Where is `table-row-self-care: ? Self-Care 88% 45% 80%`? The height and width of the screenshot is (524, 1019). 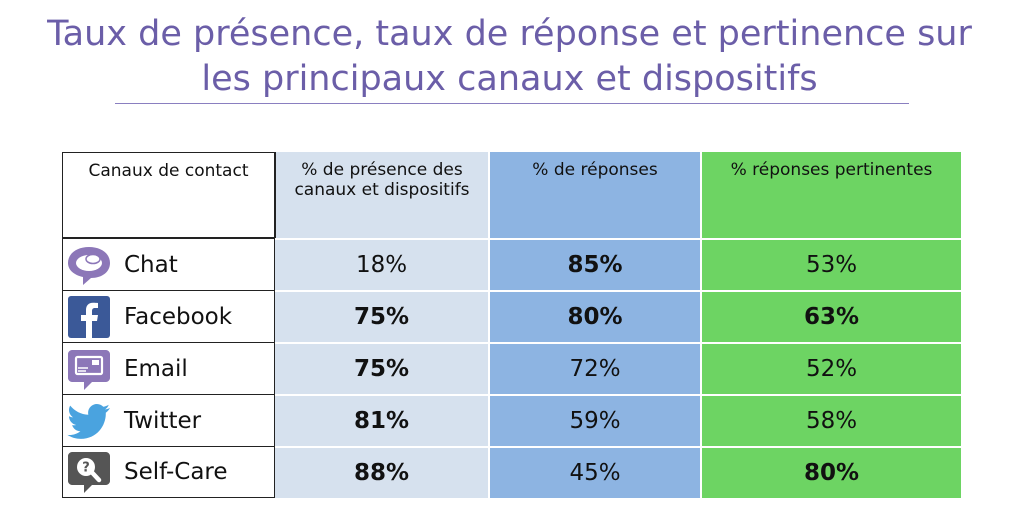
table-row-self-care: ? Self-Care 88% 45% 80% is located at coordinates (511, 472).